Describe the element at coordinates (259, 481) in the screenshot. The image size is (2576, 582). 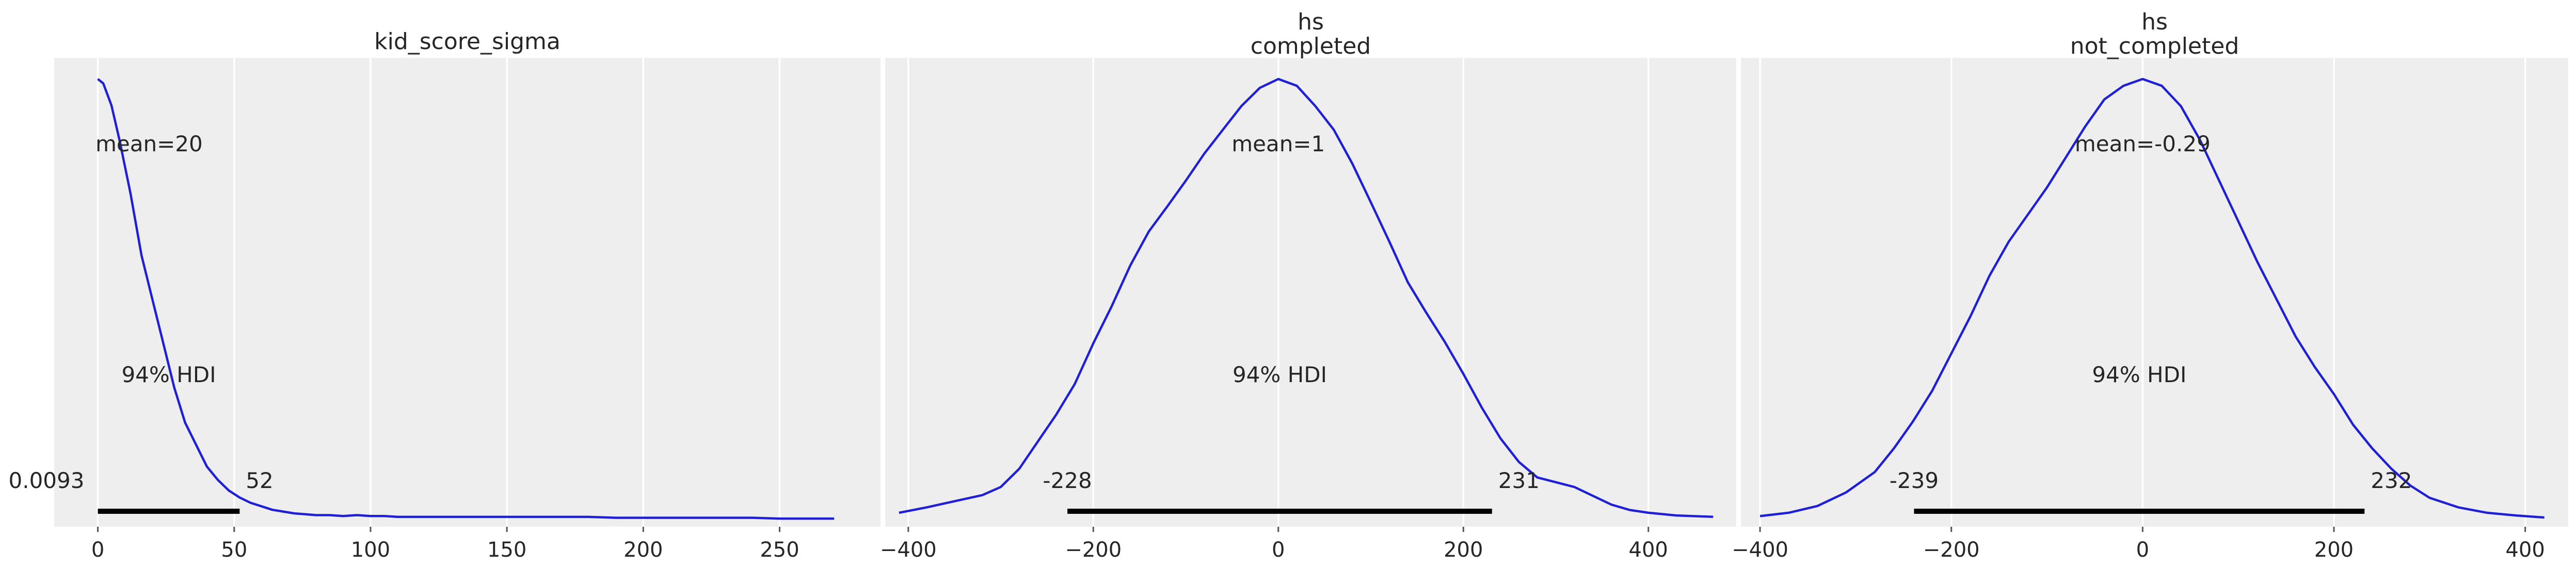
I see `hdi-high-label: 52` at that location.